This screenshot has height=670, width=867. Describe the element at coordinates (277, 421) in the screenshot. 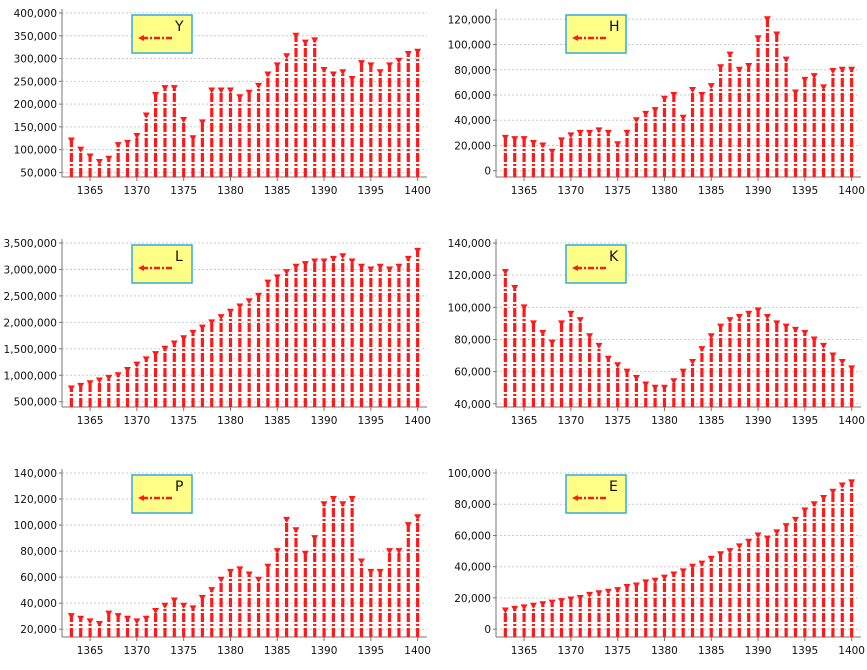

I see `x-tick-label: 1385` at that location.